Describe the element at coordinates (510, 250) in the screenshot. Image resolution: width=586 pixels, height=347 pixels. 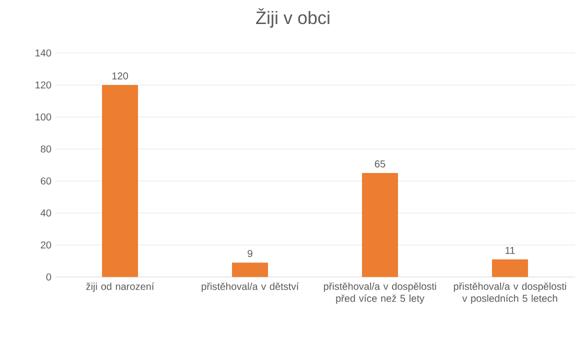
I see `data-label: 11` at that location.